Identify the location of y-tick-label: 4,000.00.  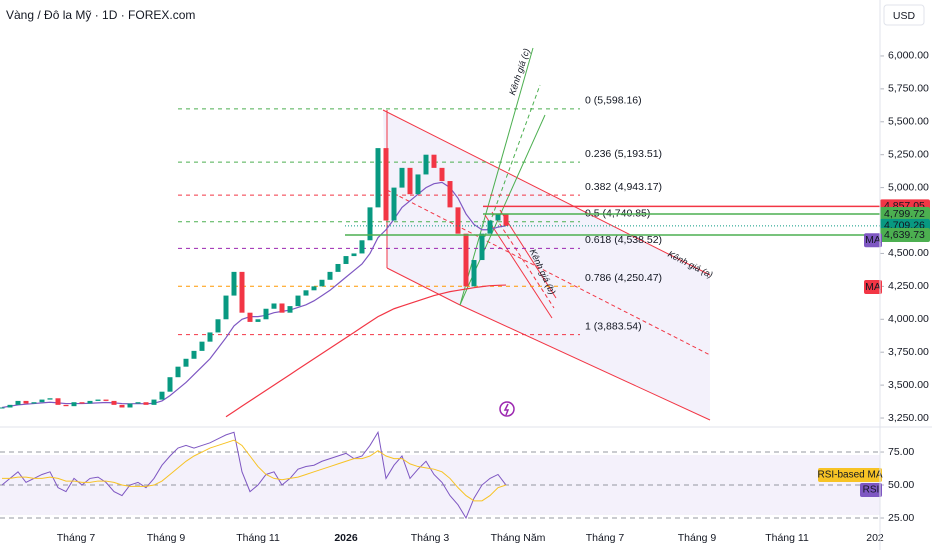
(908, 319).